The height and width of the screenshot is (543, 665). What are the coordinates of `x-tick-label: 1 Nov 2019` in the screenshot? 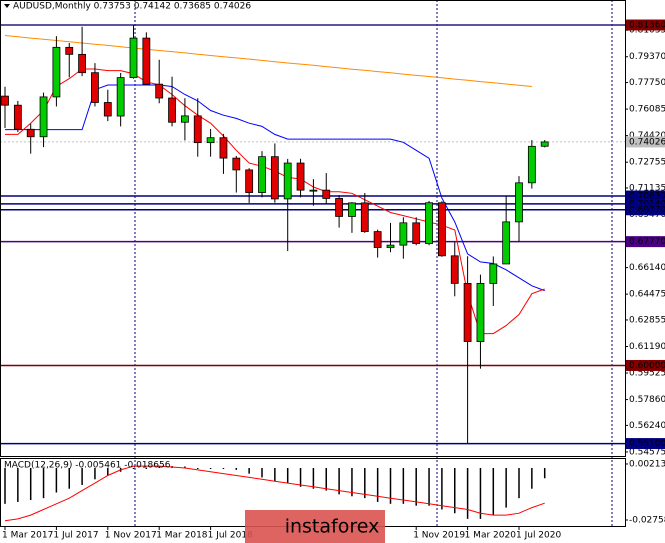 It's located at (439, 536).